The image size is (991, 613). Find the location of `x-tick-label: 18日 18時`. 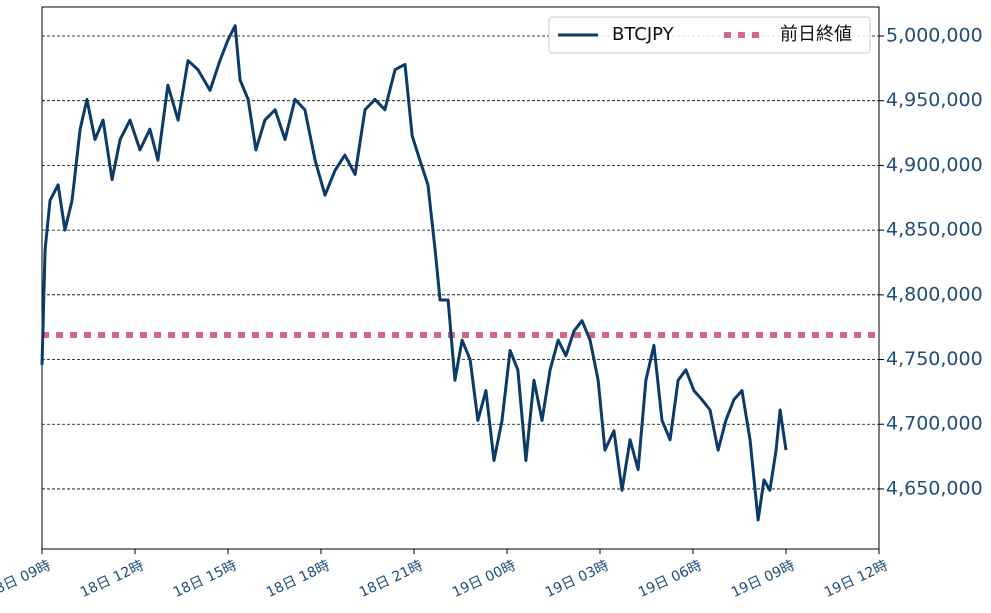

x-tick-label: 18日 18時 is located at coordinates (298, 579).